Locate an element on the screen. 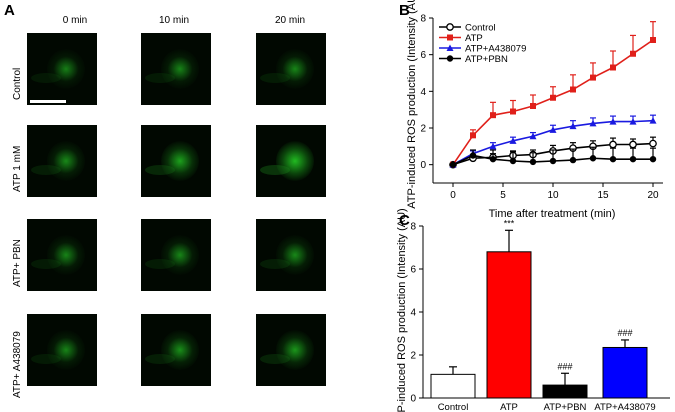 The height and width of the screenshot is (412, 675). legend-entry: ATP is located at coordinates (461, 38).